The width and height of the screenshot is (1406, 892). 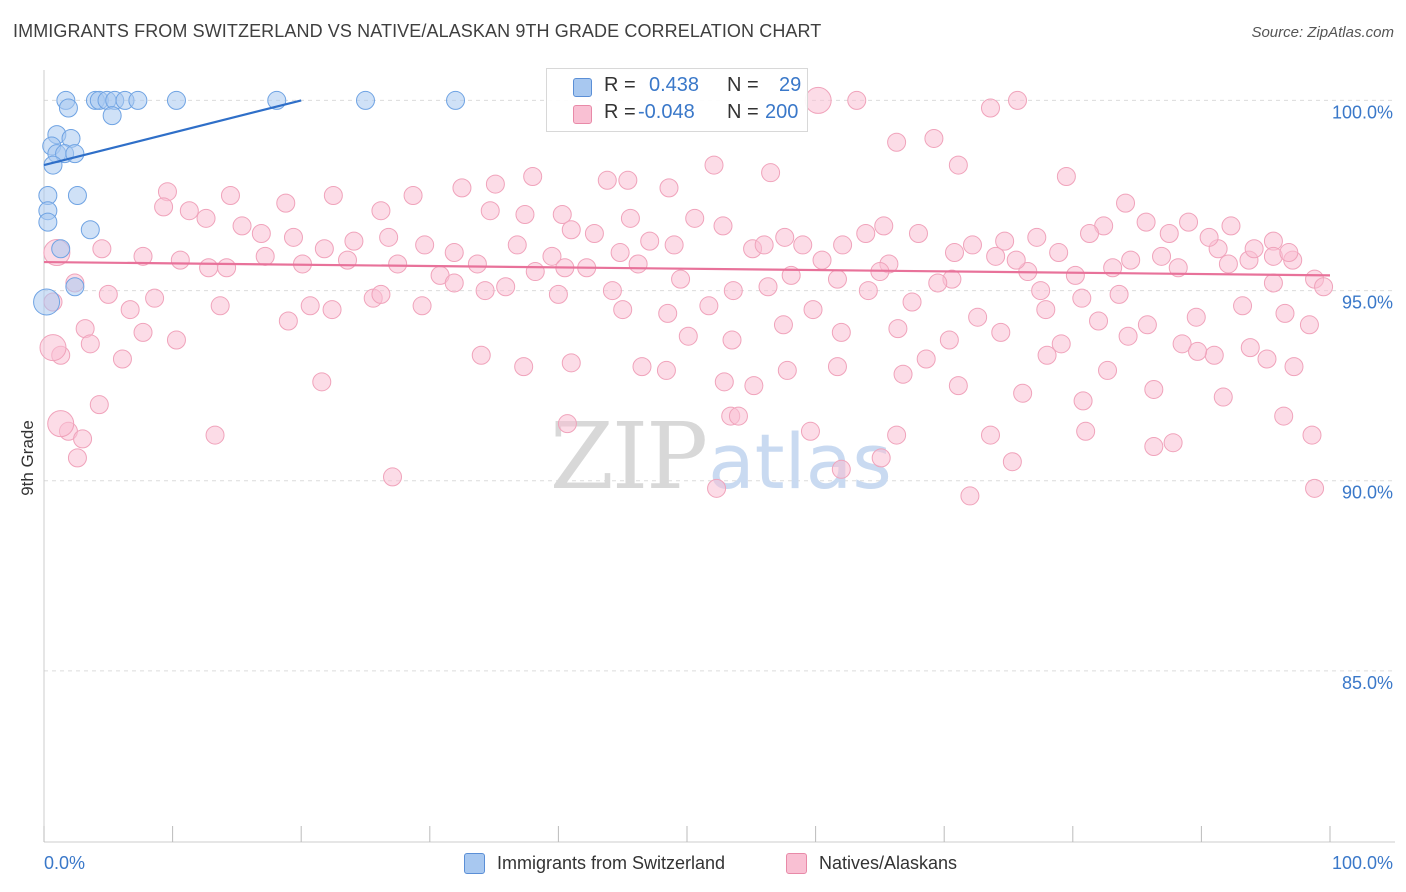 I want to click on legend-swatch-blue, so click(x=474, y=863).